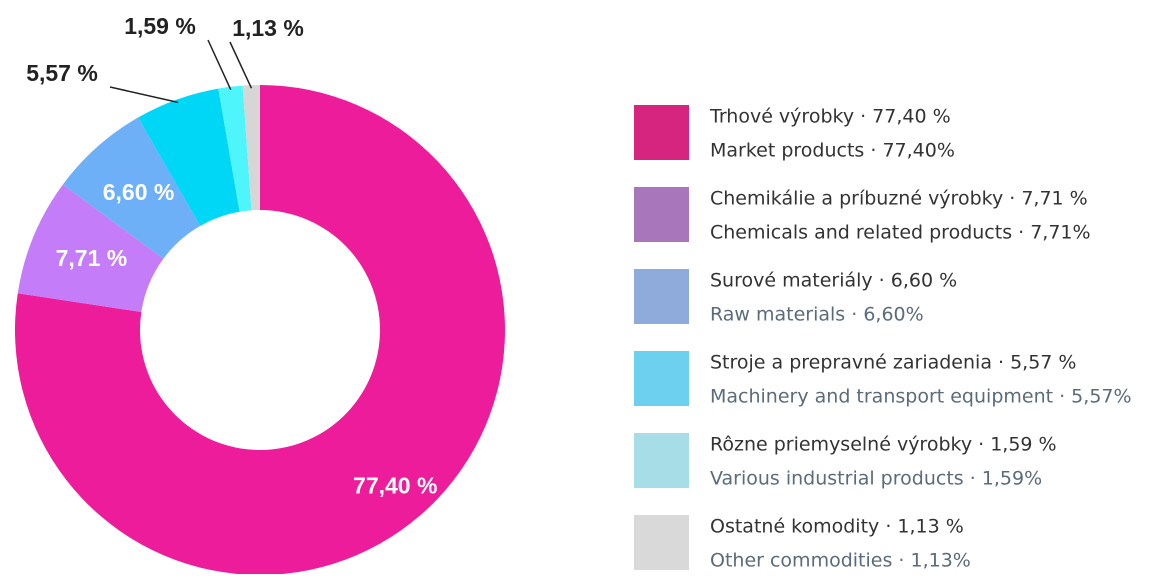  What do you see at coordinates (899, 199) in the screenshot?
I see `legend-label: Chemikálie a príbuzné výrobky · 7,71 %` at bounding box center [899, 199].